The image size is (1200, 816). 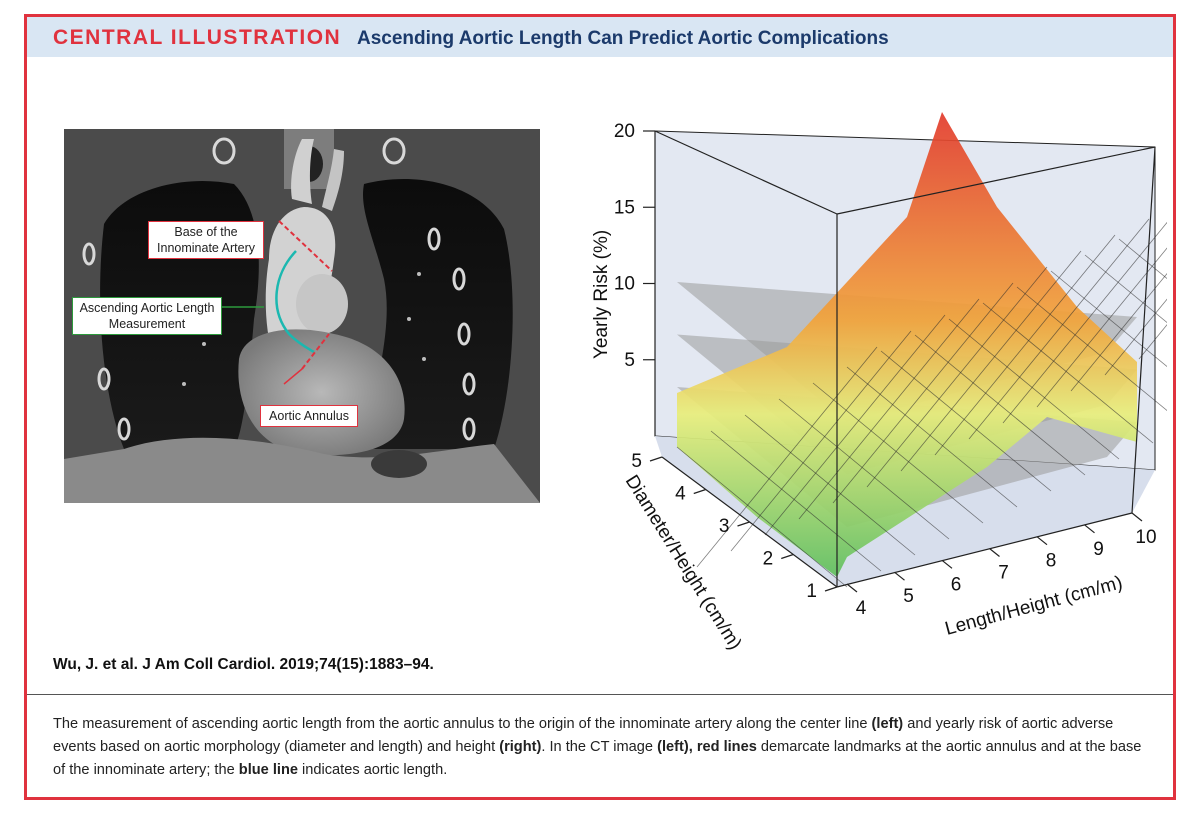 What do you see at coordinates (1098, 549) in the screenshot?
I see `x-tick-label: 9` at bounding box center [1098, 549].